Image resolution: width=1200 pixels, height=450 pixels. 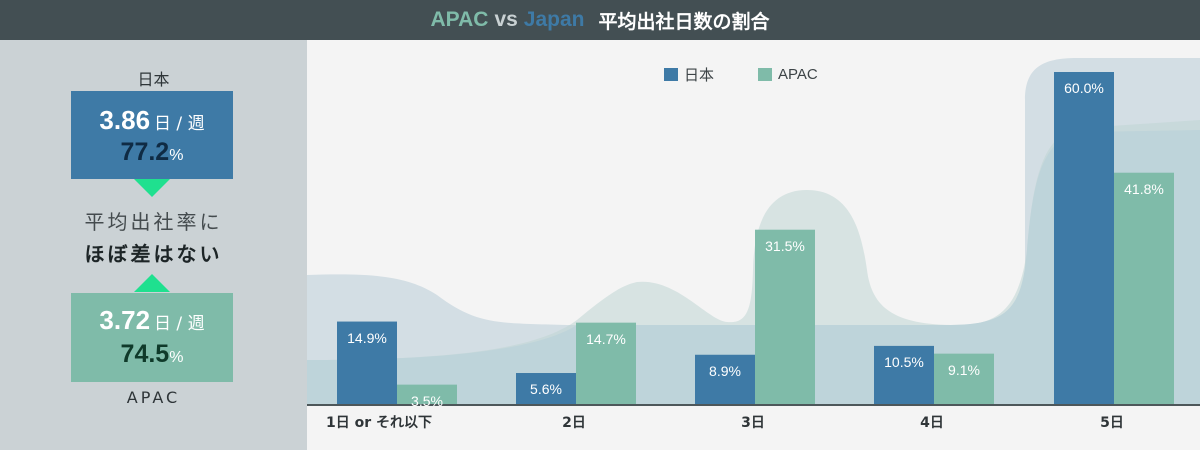 What do you see at coordinates (179, 124) in the screenshot?
I see `japan-days-unit: 日 / 週` at bounding box center [179, 124].